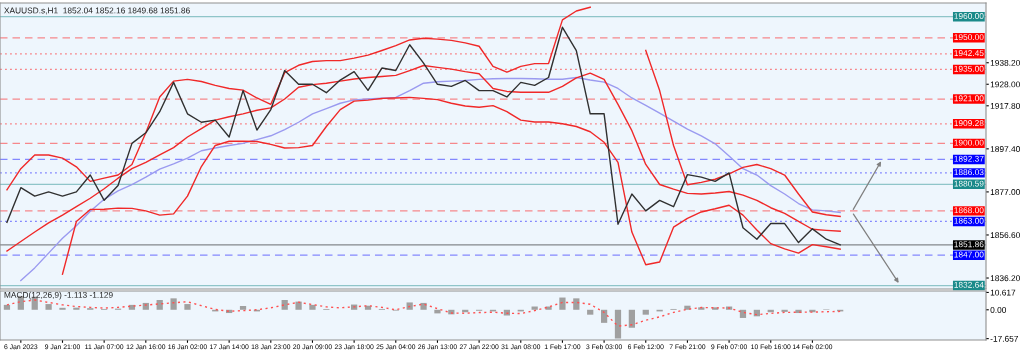 This screenshot has width=1024, height=354. I want to click on ref-line-label: 1847.00, so click(969, 254).